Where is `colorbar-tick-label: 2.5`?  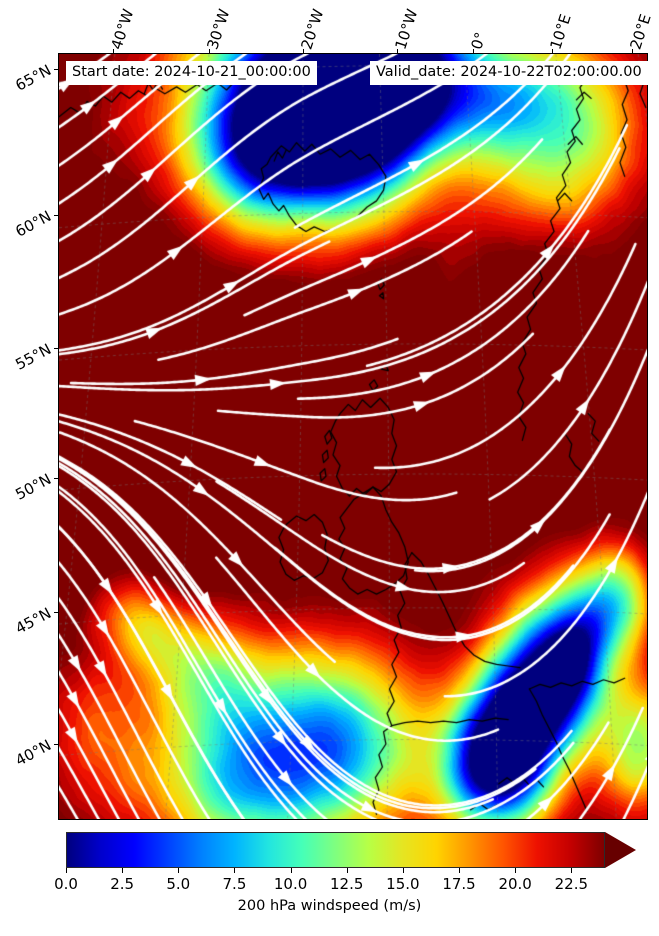
colorbar-tick-label: 2.5 is located at coordinates (122, 884).